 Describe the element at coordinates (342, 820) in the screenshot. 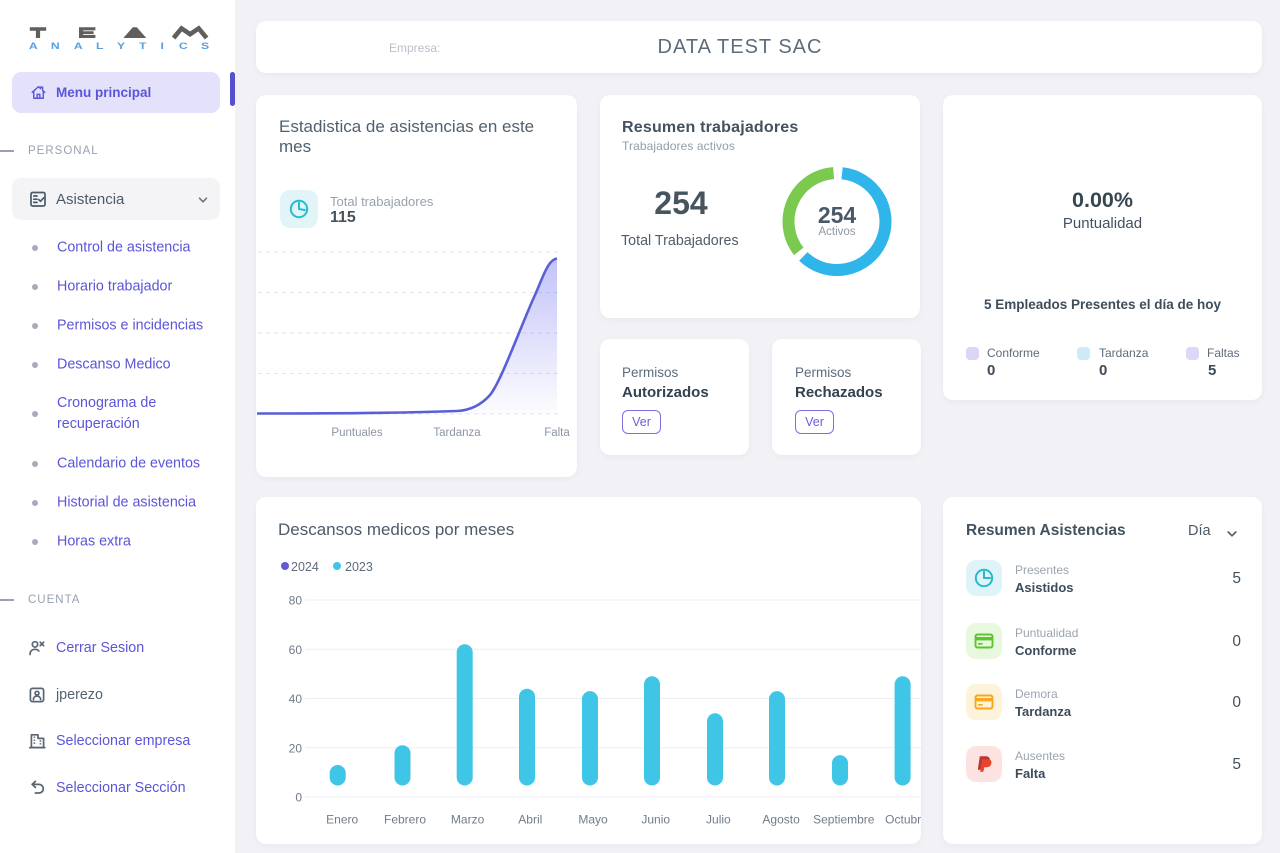

I see `svg-text: Enero` at that location.